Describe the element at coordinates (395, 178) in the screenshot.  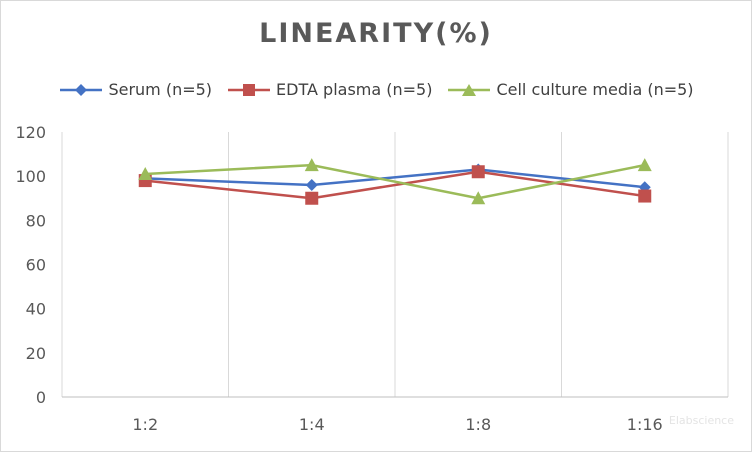
I see `series-line-serum` at that location.